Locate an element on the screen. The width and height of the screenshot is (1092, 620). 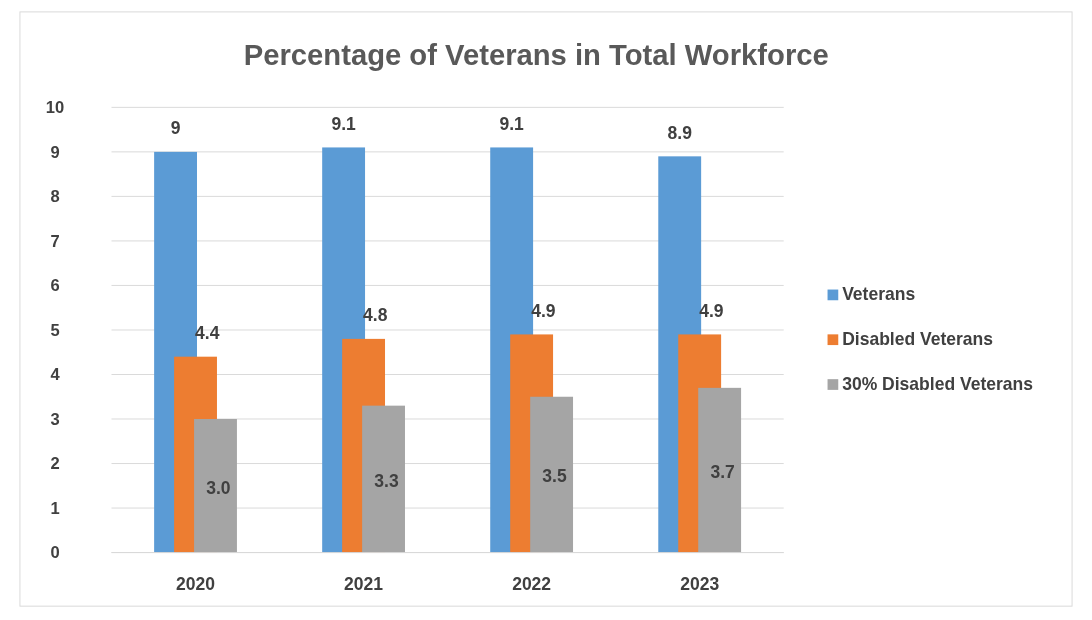
data-label: 3.3 is located at coordinates (386, 480).